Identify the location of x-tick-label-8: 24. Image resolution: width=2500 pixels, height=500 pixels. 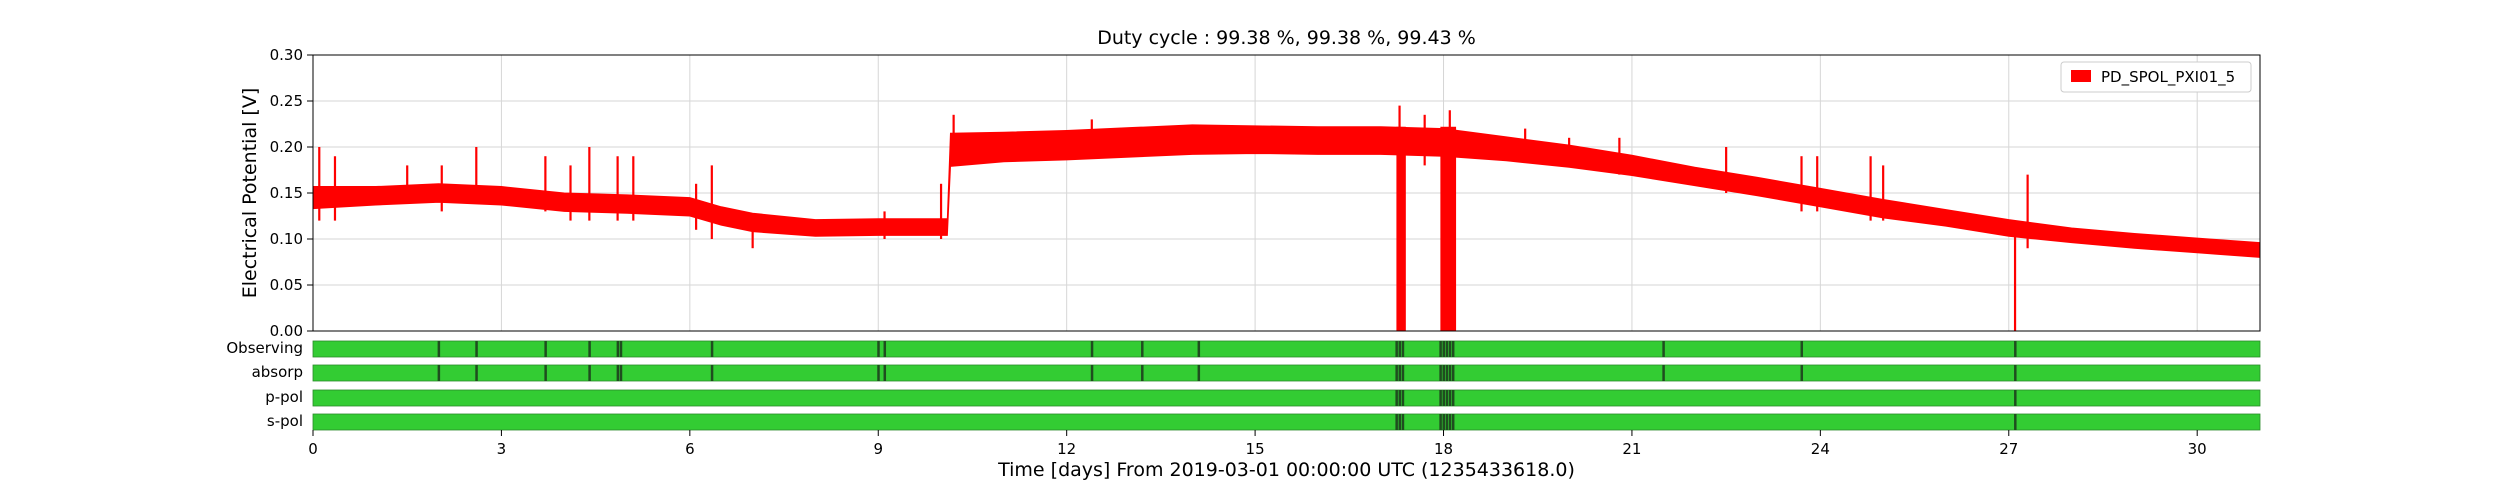
(1820, 449).